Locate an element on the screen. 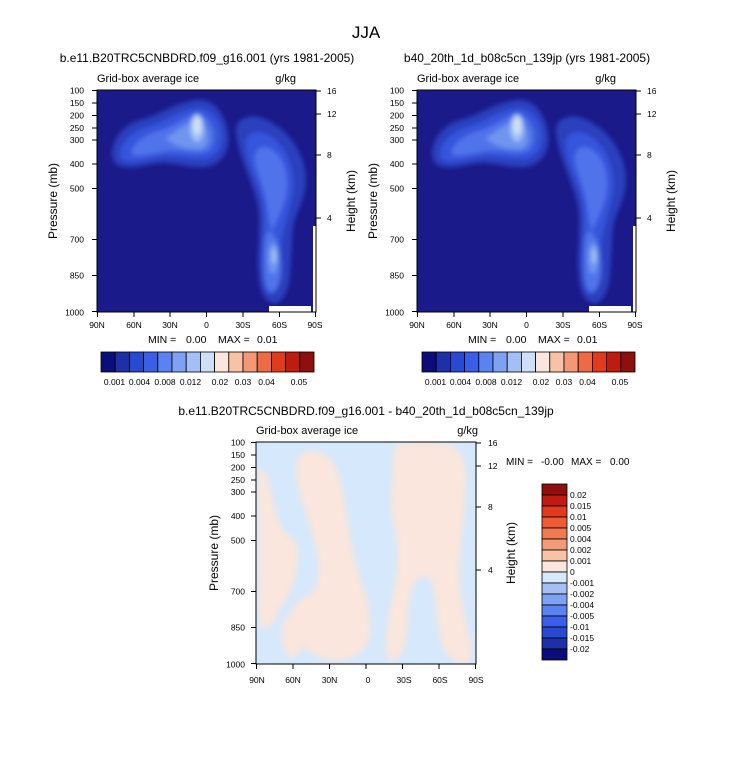  colorbar-label: 0.03 is located at coordinates (564, 382).